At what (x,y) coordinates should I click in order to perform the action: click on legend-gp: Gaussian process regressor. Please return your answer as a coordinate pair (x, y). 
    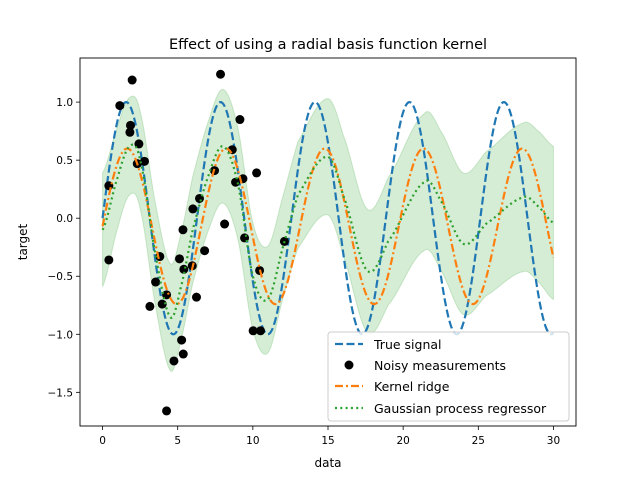
    Looking at the image, I should click on (460, 408).